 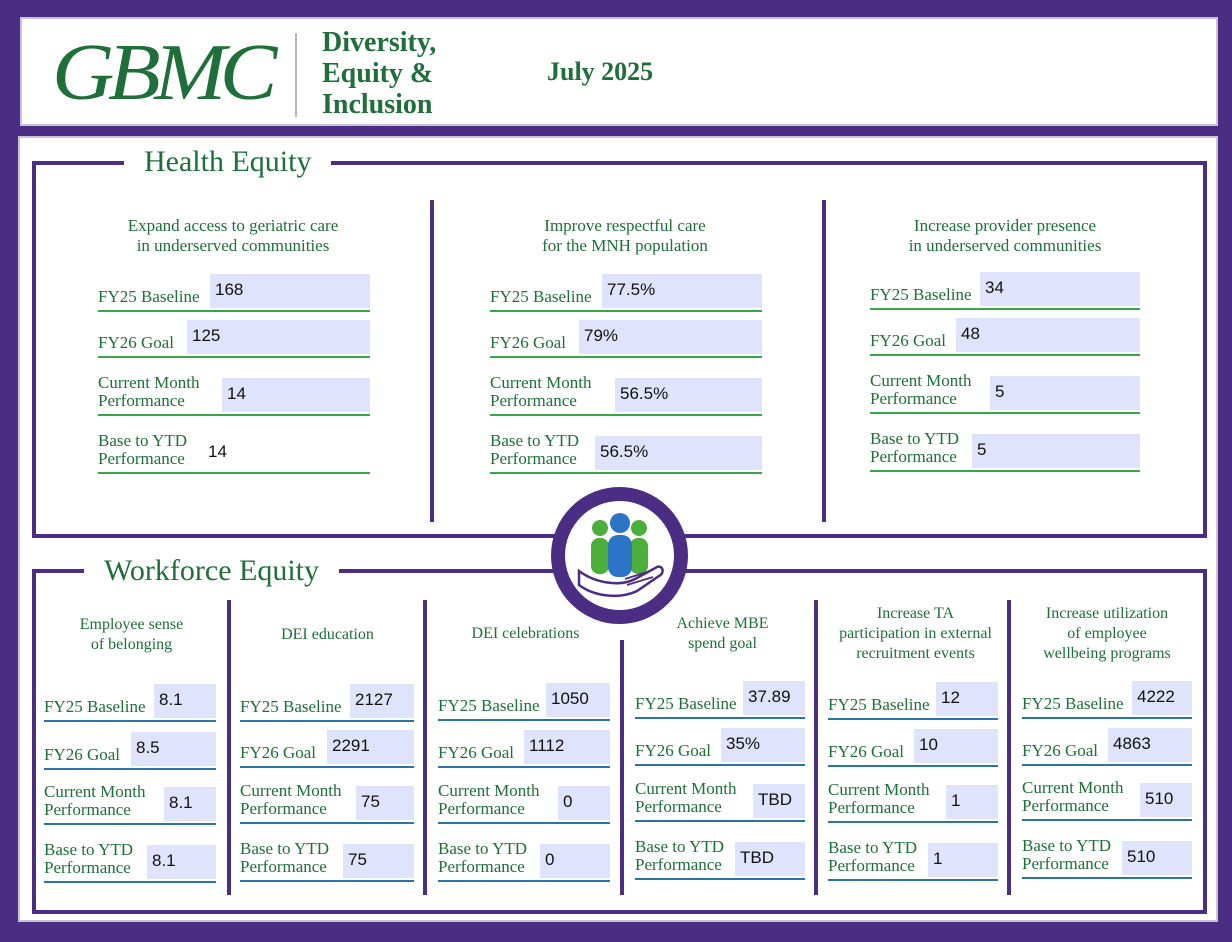 I want to click on he-metric-row: Base to YTD Performance 5, so click(x=1005, y=451).